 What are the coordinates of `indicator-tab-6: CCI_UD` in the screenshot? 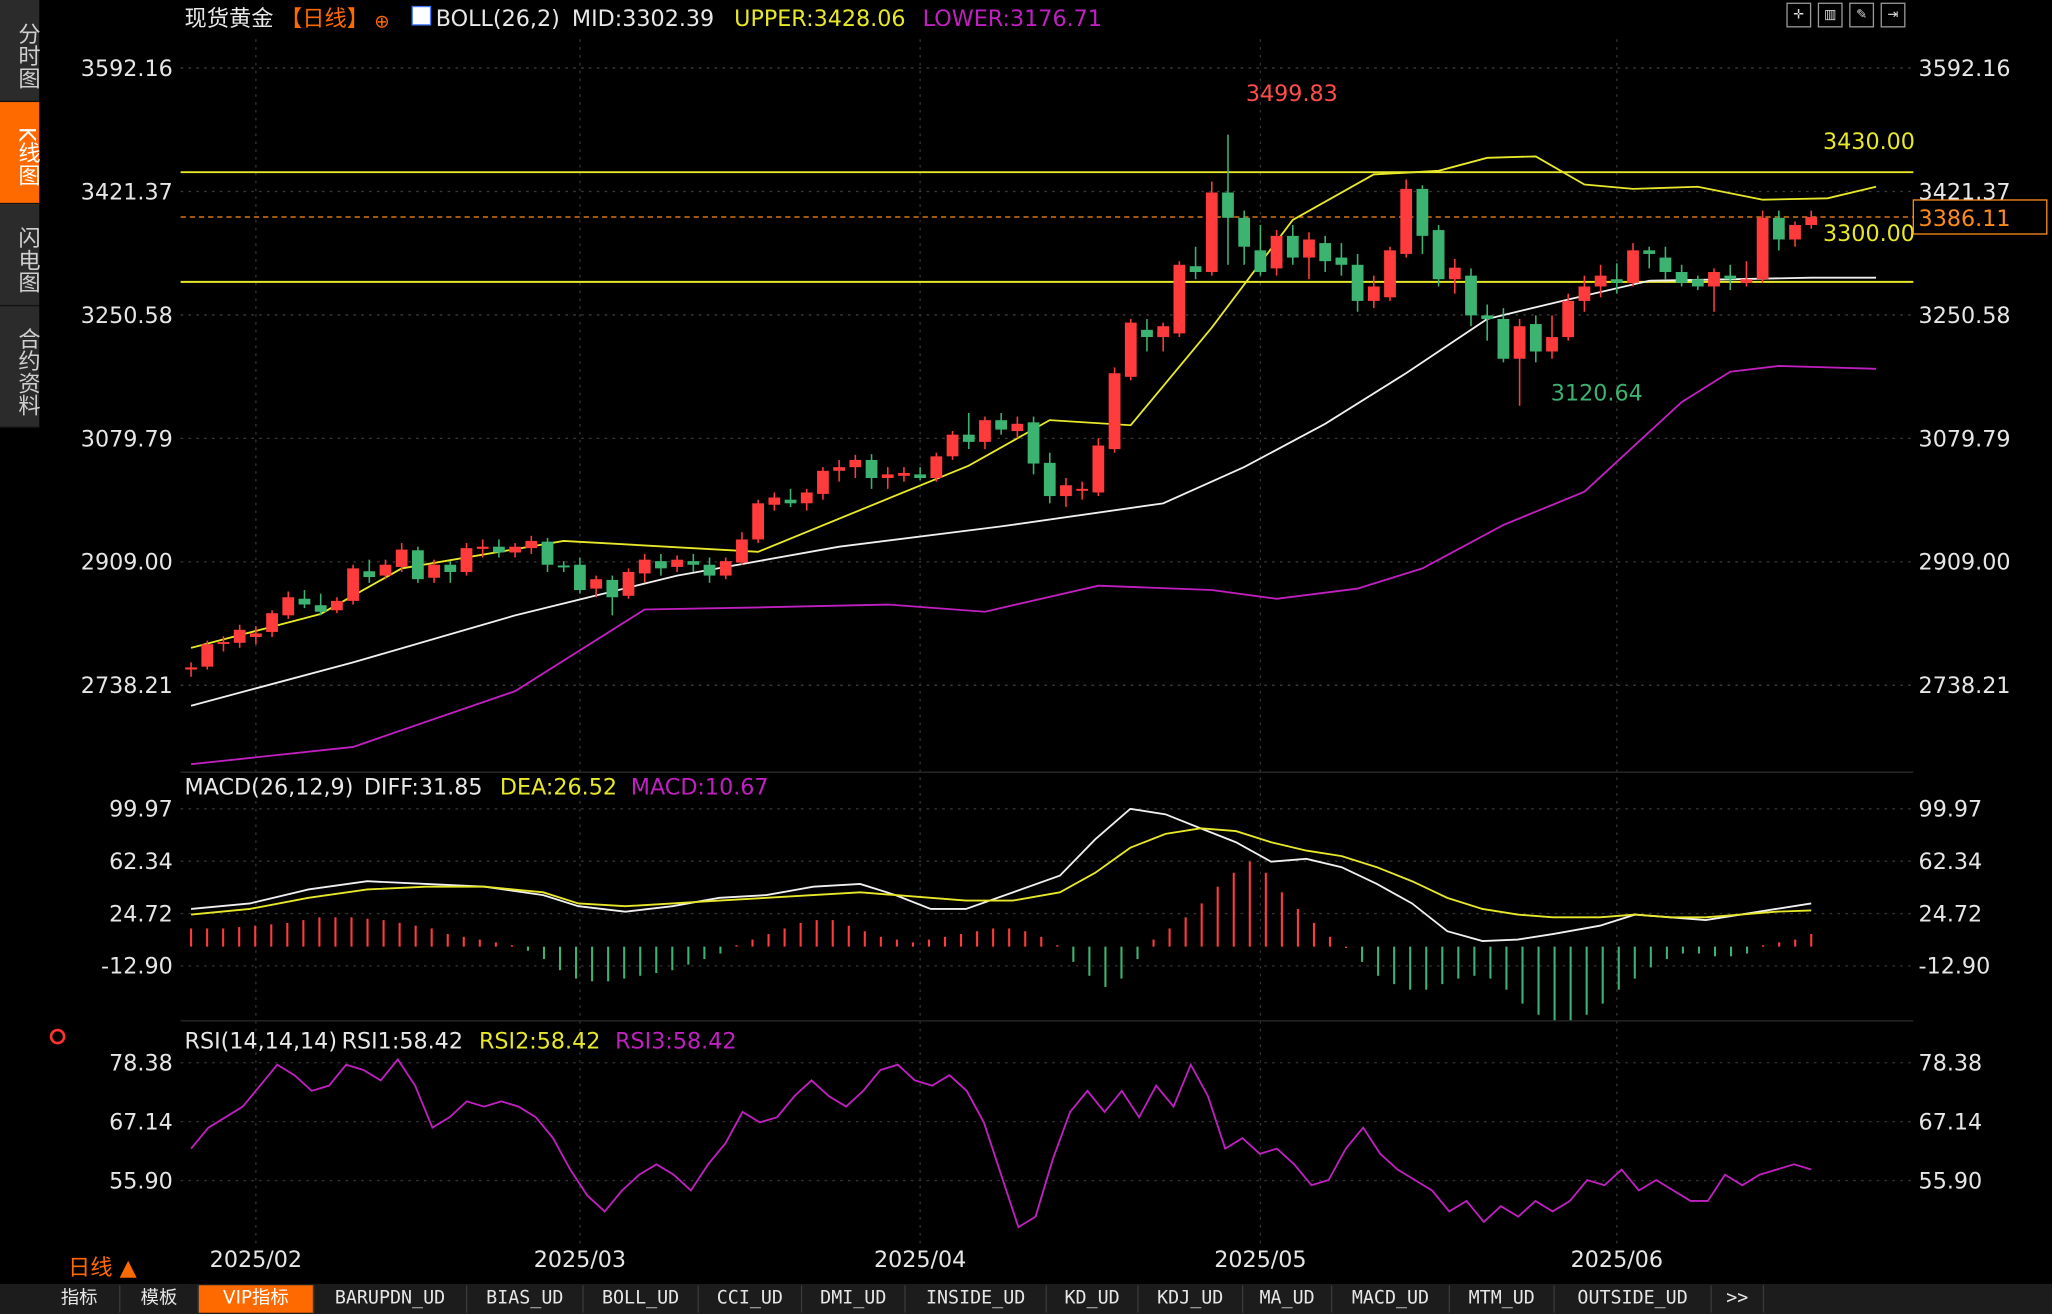 It's located at (751, 1299).